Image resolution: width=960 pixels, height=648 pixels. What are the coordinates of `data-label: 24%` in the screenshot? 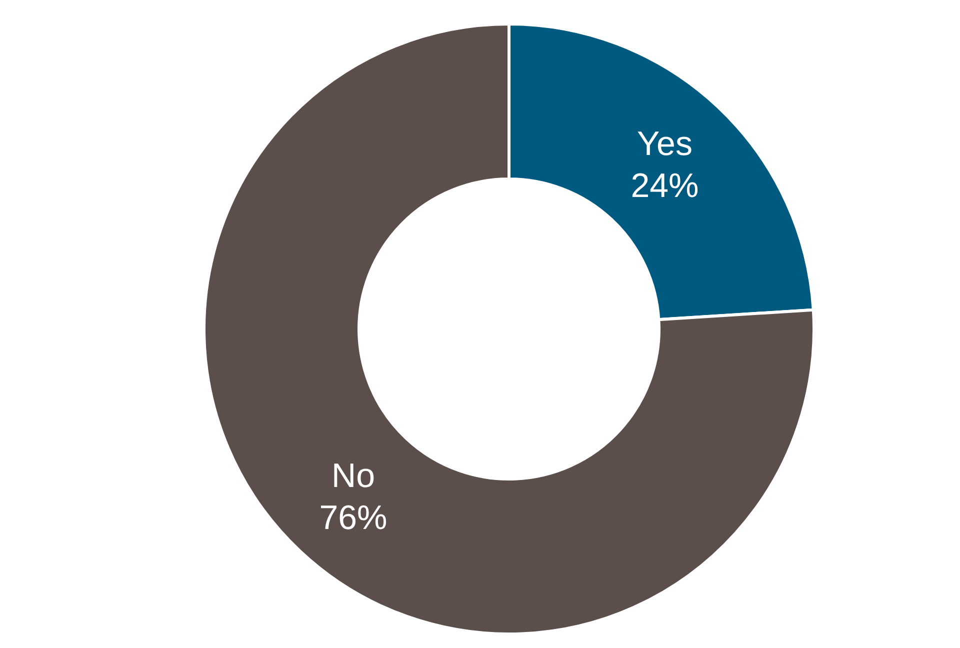 It's located at (664, 186).